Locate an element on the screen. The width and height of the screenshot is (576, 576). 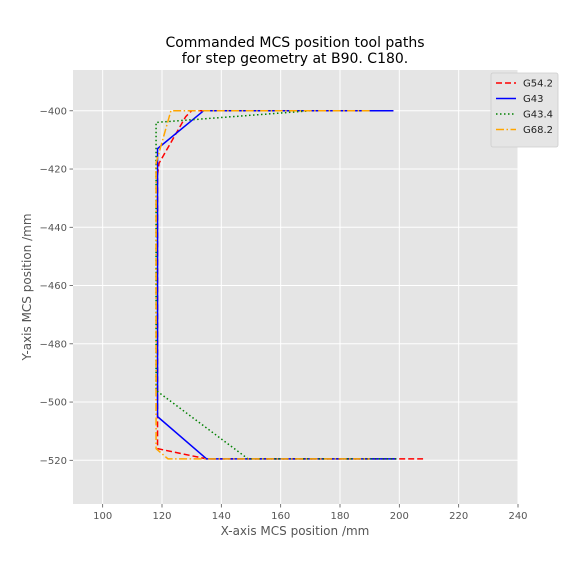
y-tick-label: −500 is located at coordinates (53, 403).